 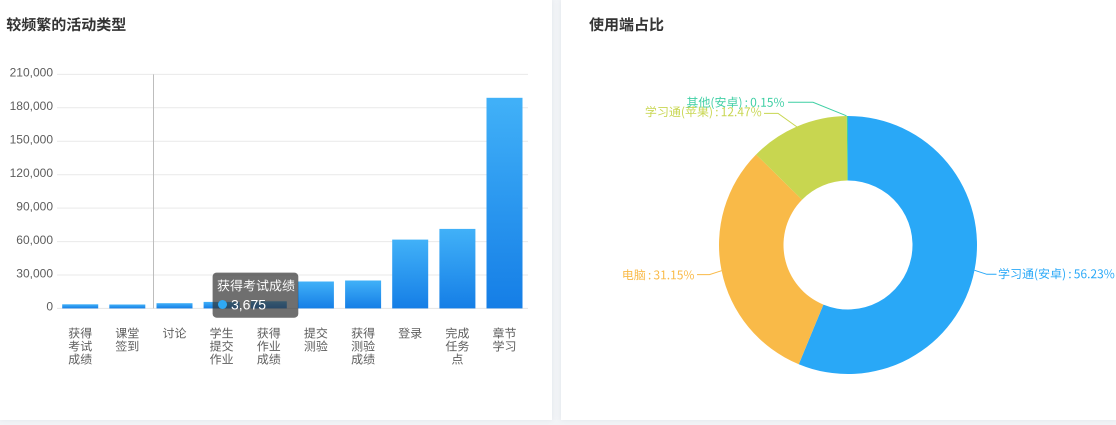 I want to click on svg-text: 90,000, so click(x=34, y=206).